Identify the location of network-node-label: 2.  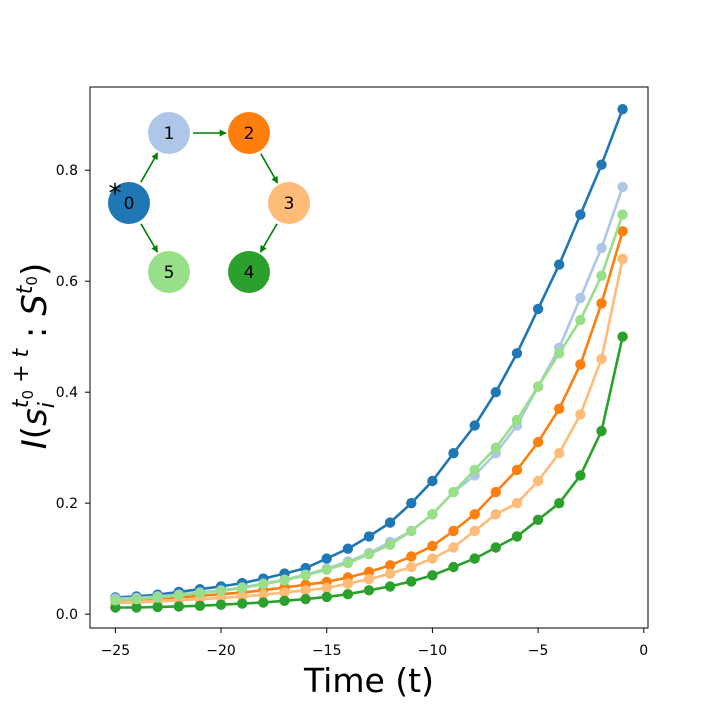
(249, 134).